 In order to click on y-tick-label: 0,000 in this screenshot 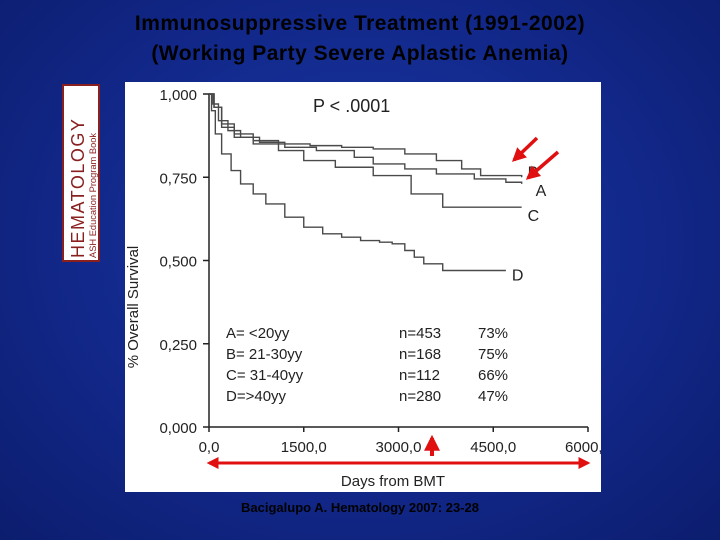, I will do `click(178, 428)`.